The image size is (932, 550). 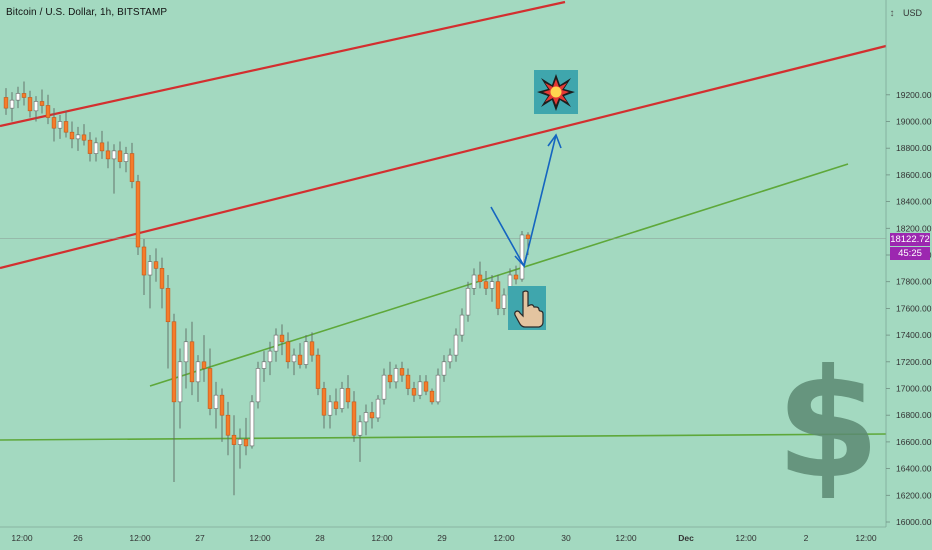 What do you see at coordinates (521, 260) in the screenshot?
I see `arrow-head-down` at bounding box center [521, 260].